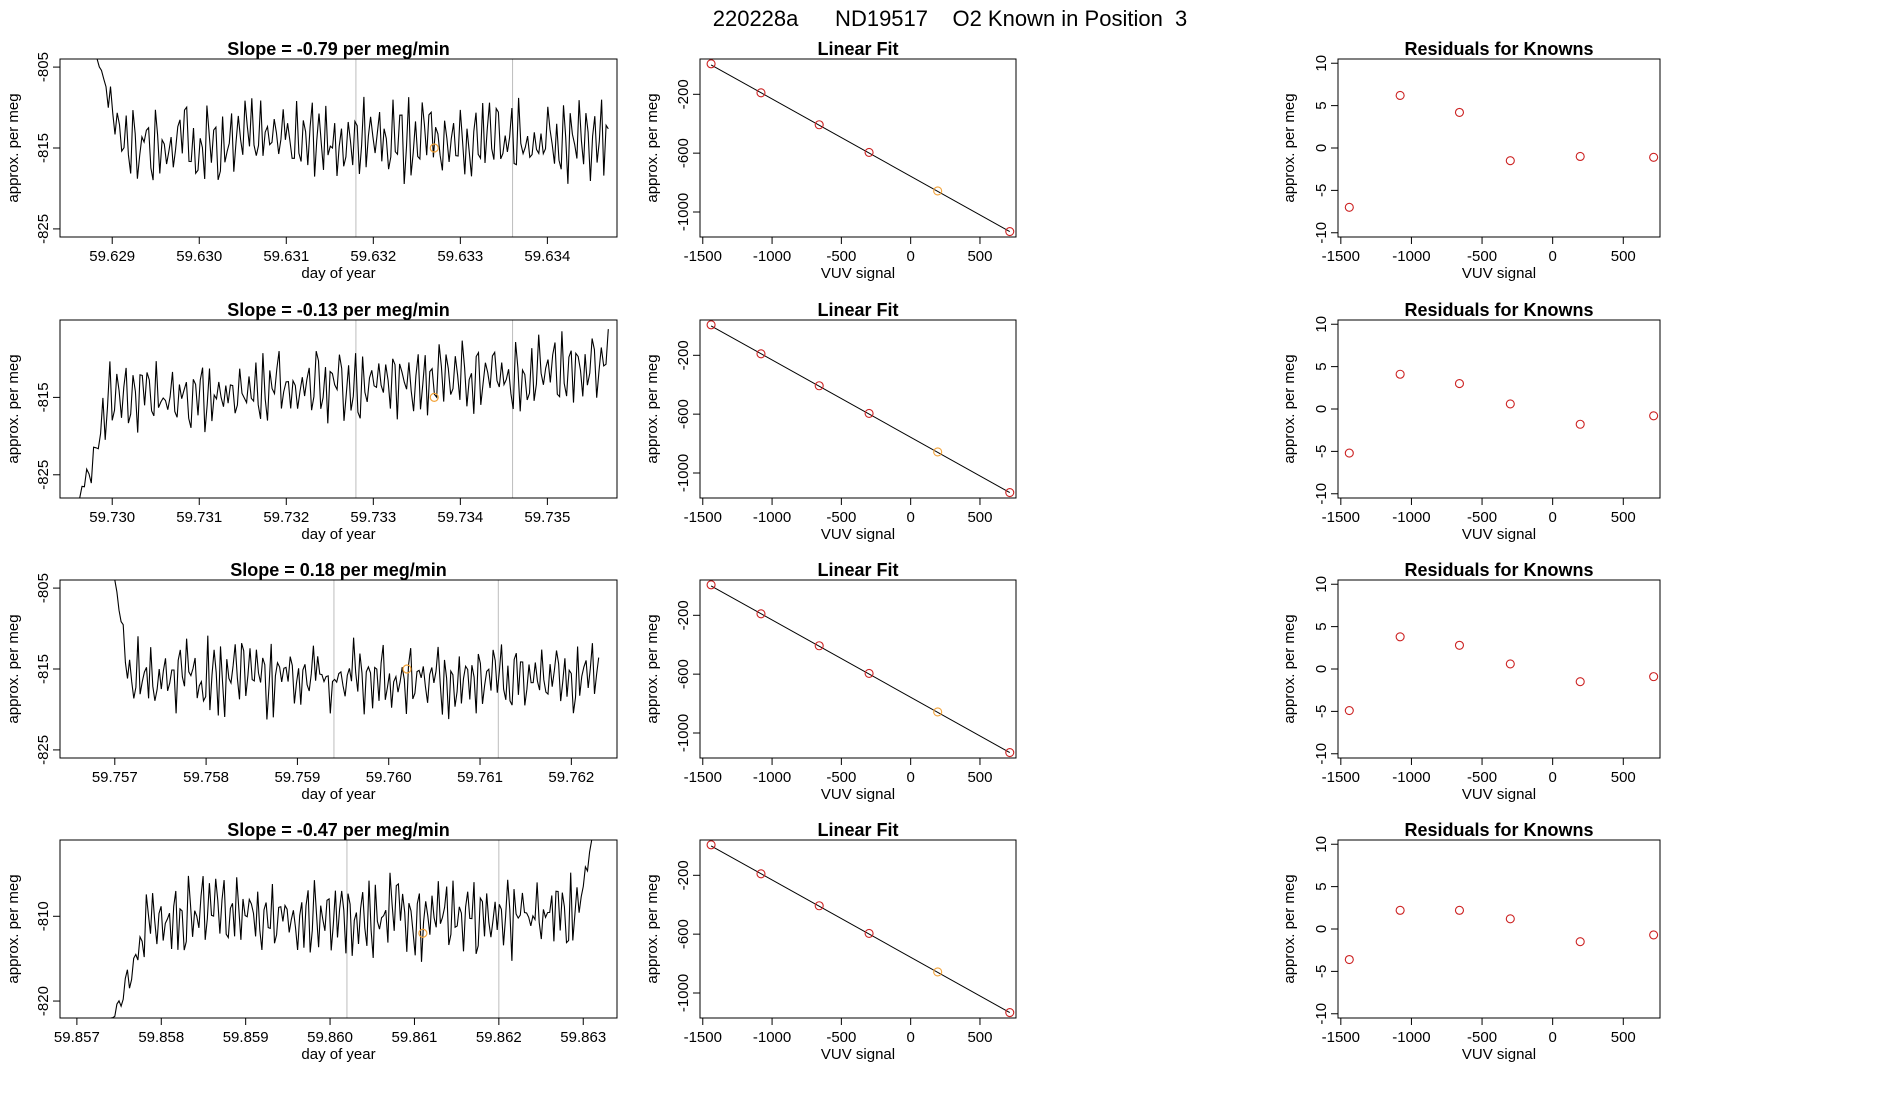 The image size is (1900, 1100). What do you see at coordinates (1498, 49) in the screenshot?
I see `row1-resid-title: Residuals for Knowns` at bounding box center [1498, 49].